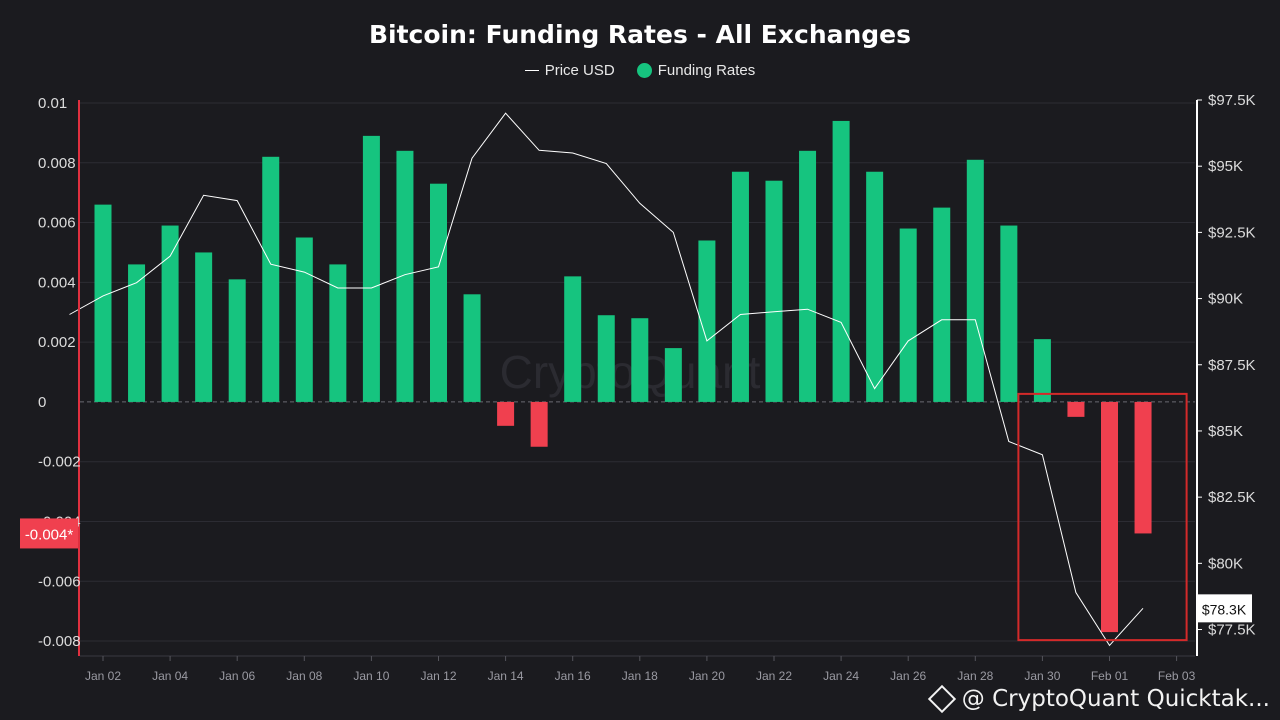  I want to click on highlight-box, so click(1102, 517).